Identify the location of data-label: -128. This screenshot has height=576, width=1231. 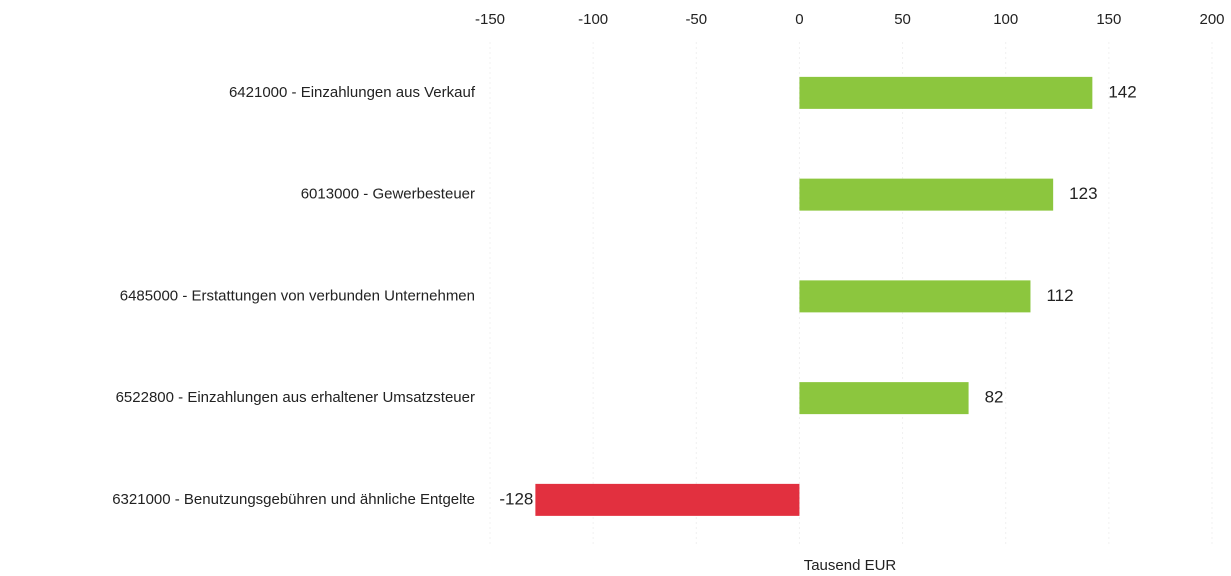
(516, 498).